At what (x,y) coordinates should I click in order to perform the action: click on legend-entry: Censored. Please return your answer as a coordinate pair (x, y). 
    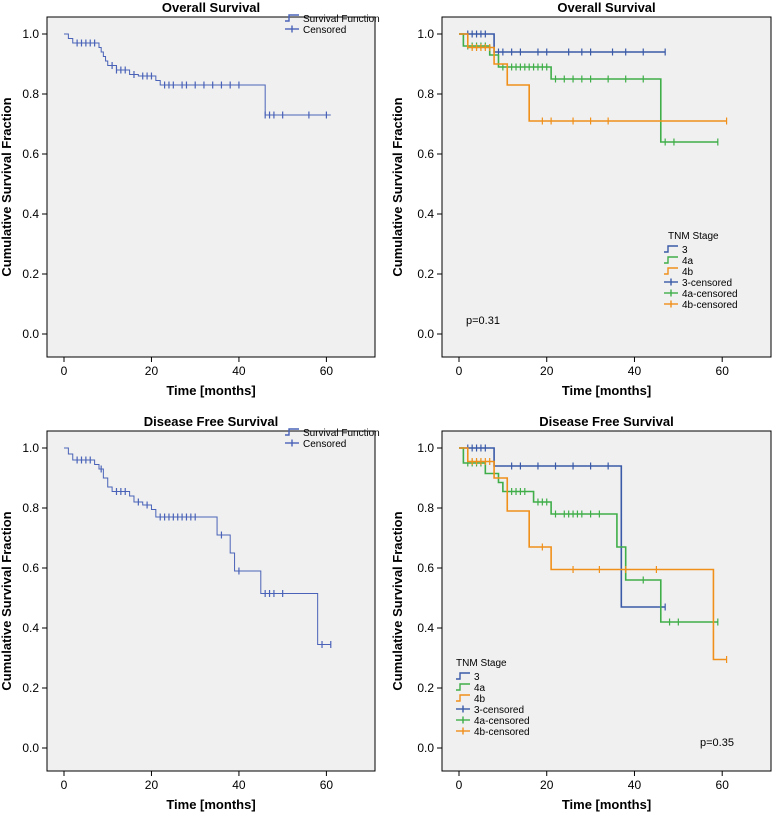
    Looking at the image, I should click on (324, 444).